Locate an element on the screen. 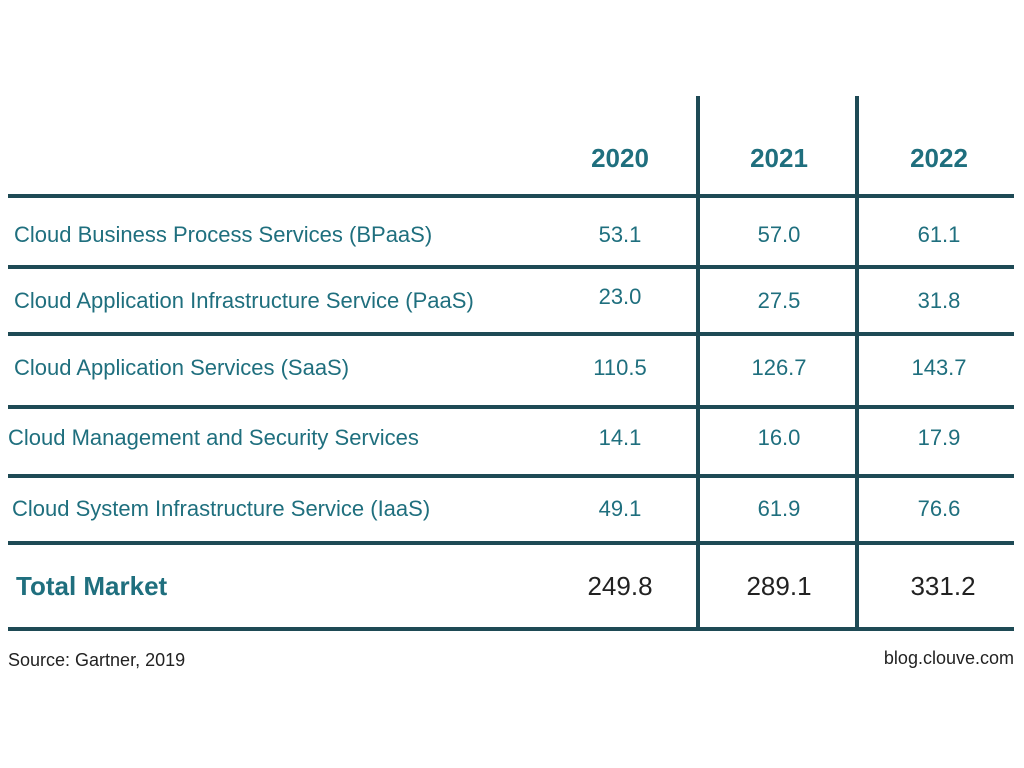  row-label-bpaas: Cloud Business Process Services (BPaaS) is located at coordinates (223, 234).